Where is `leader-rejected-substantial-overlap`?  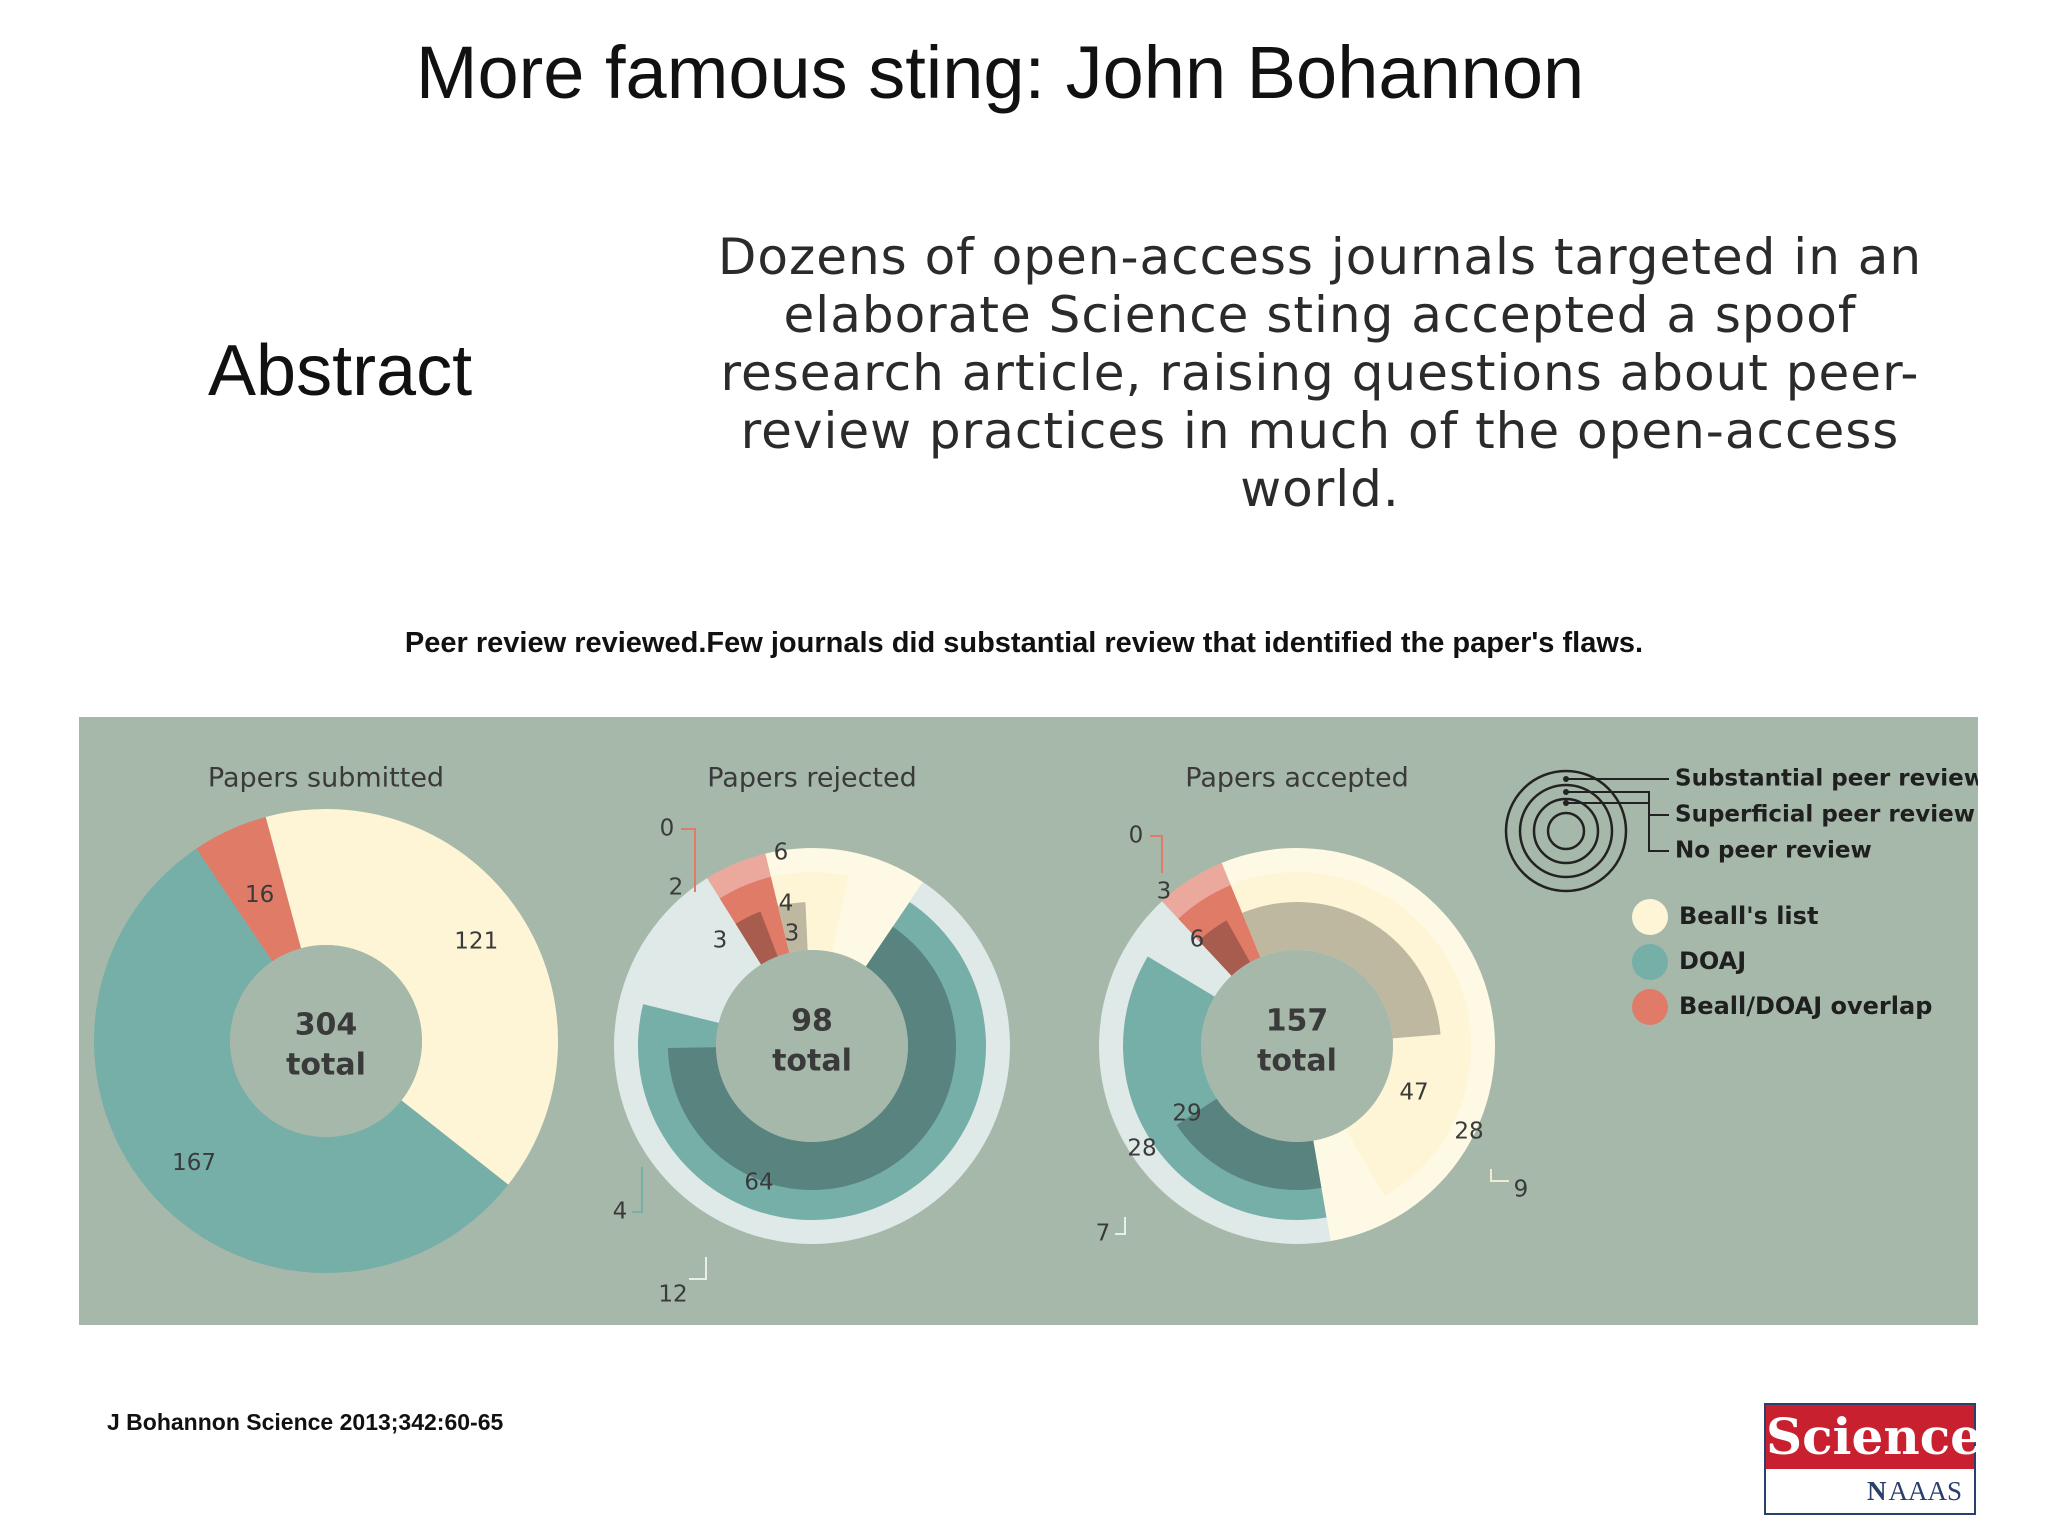
leader-rejected-substantial-overlap is located at coordinates (688, 860).